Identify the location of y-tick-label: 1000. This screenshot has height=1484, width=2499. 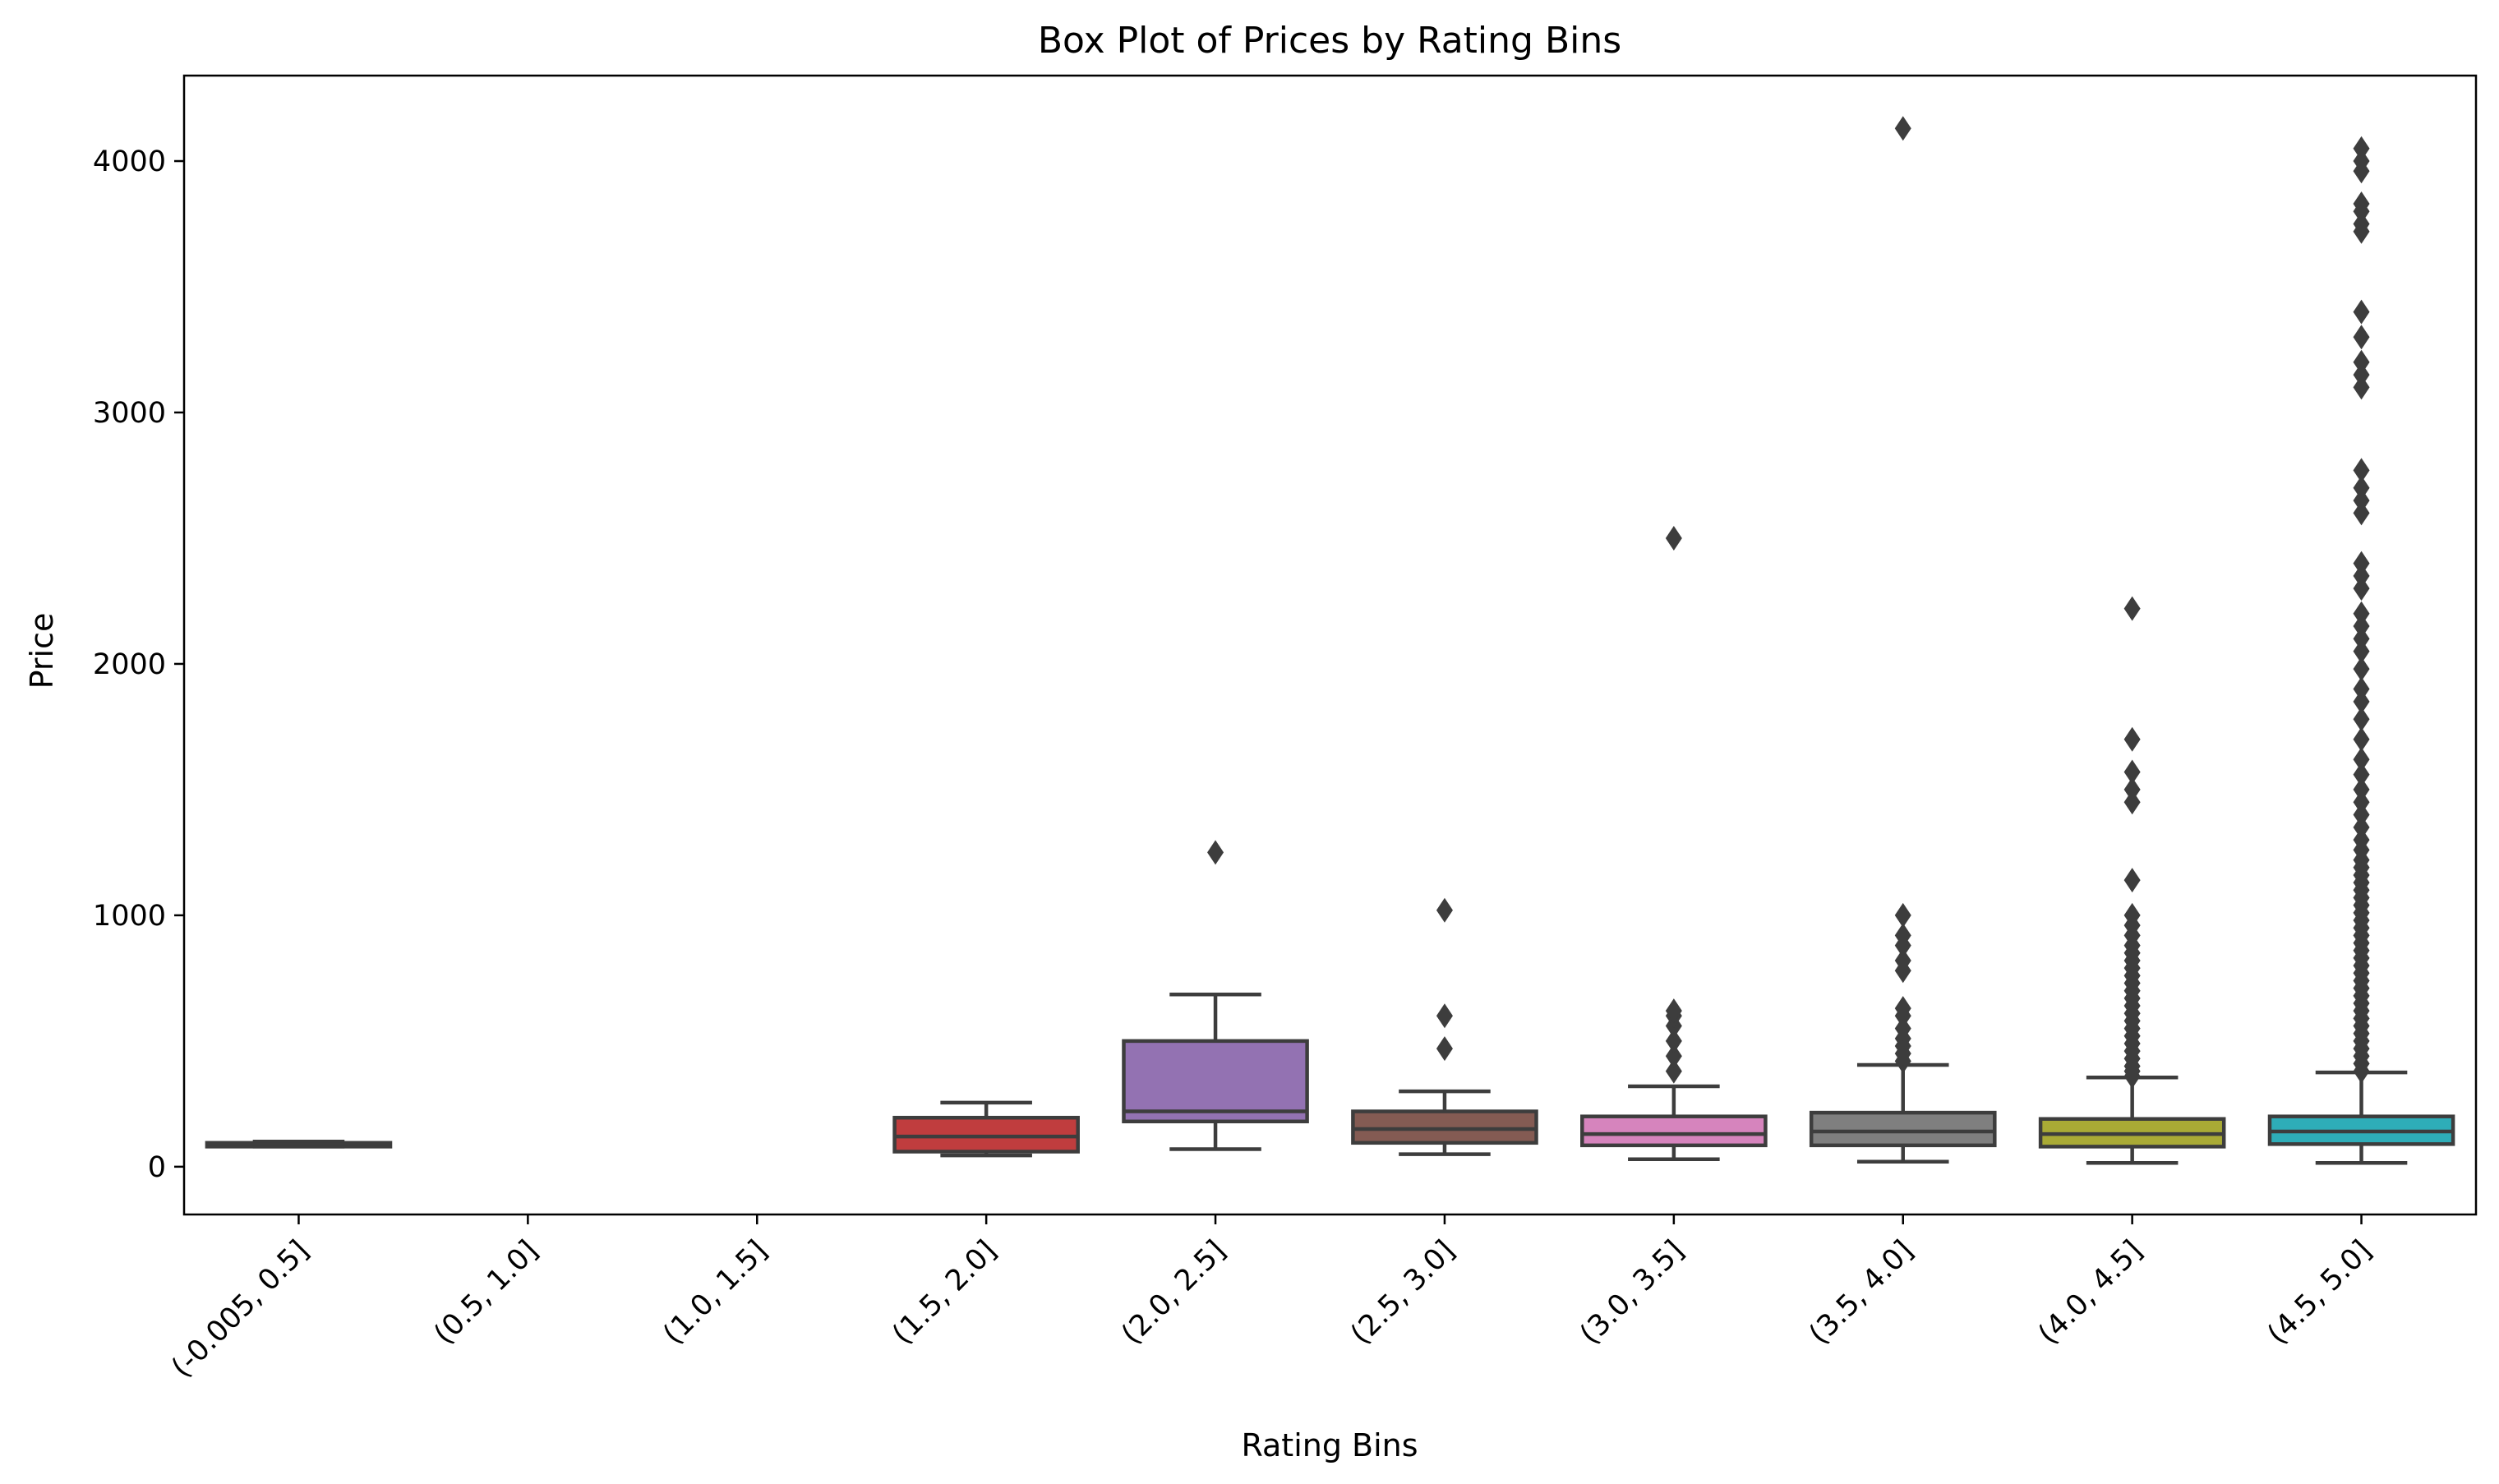
(129, 916).